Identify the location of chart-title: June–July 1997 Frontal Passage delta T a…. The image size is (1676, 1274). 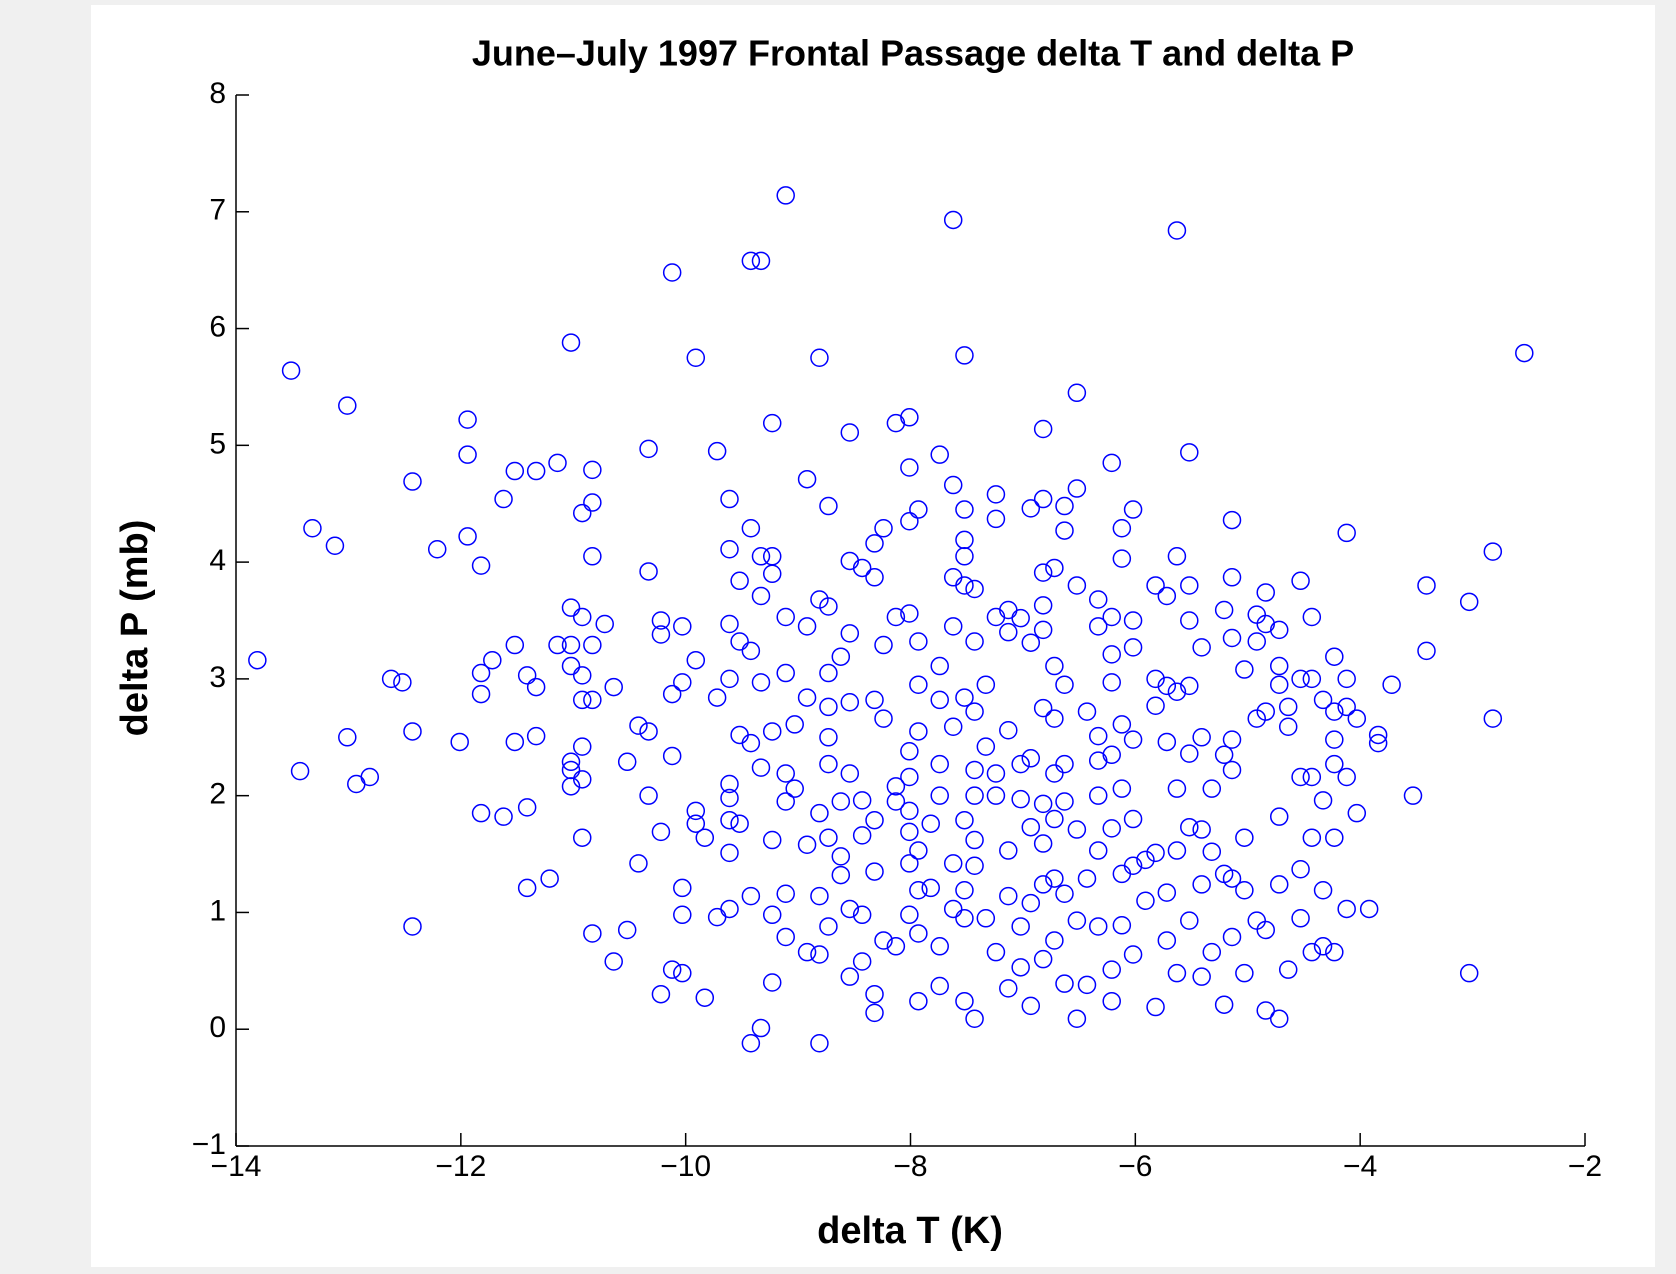
(913, 53).